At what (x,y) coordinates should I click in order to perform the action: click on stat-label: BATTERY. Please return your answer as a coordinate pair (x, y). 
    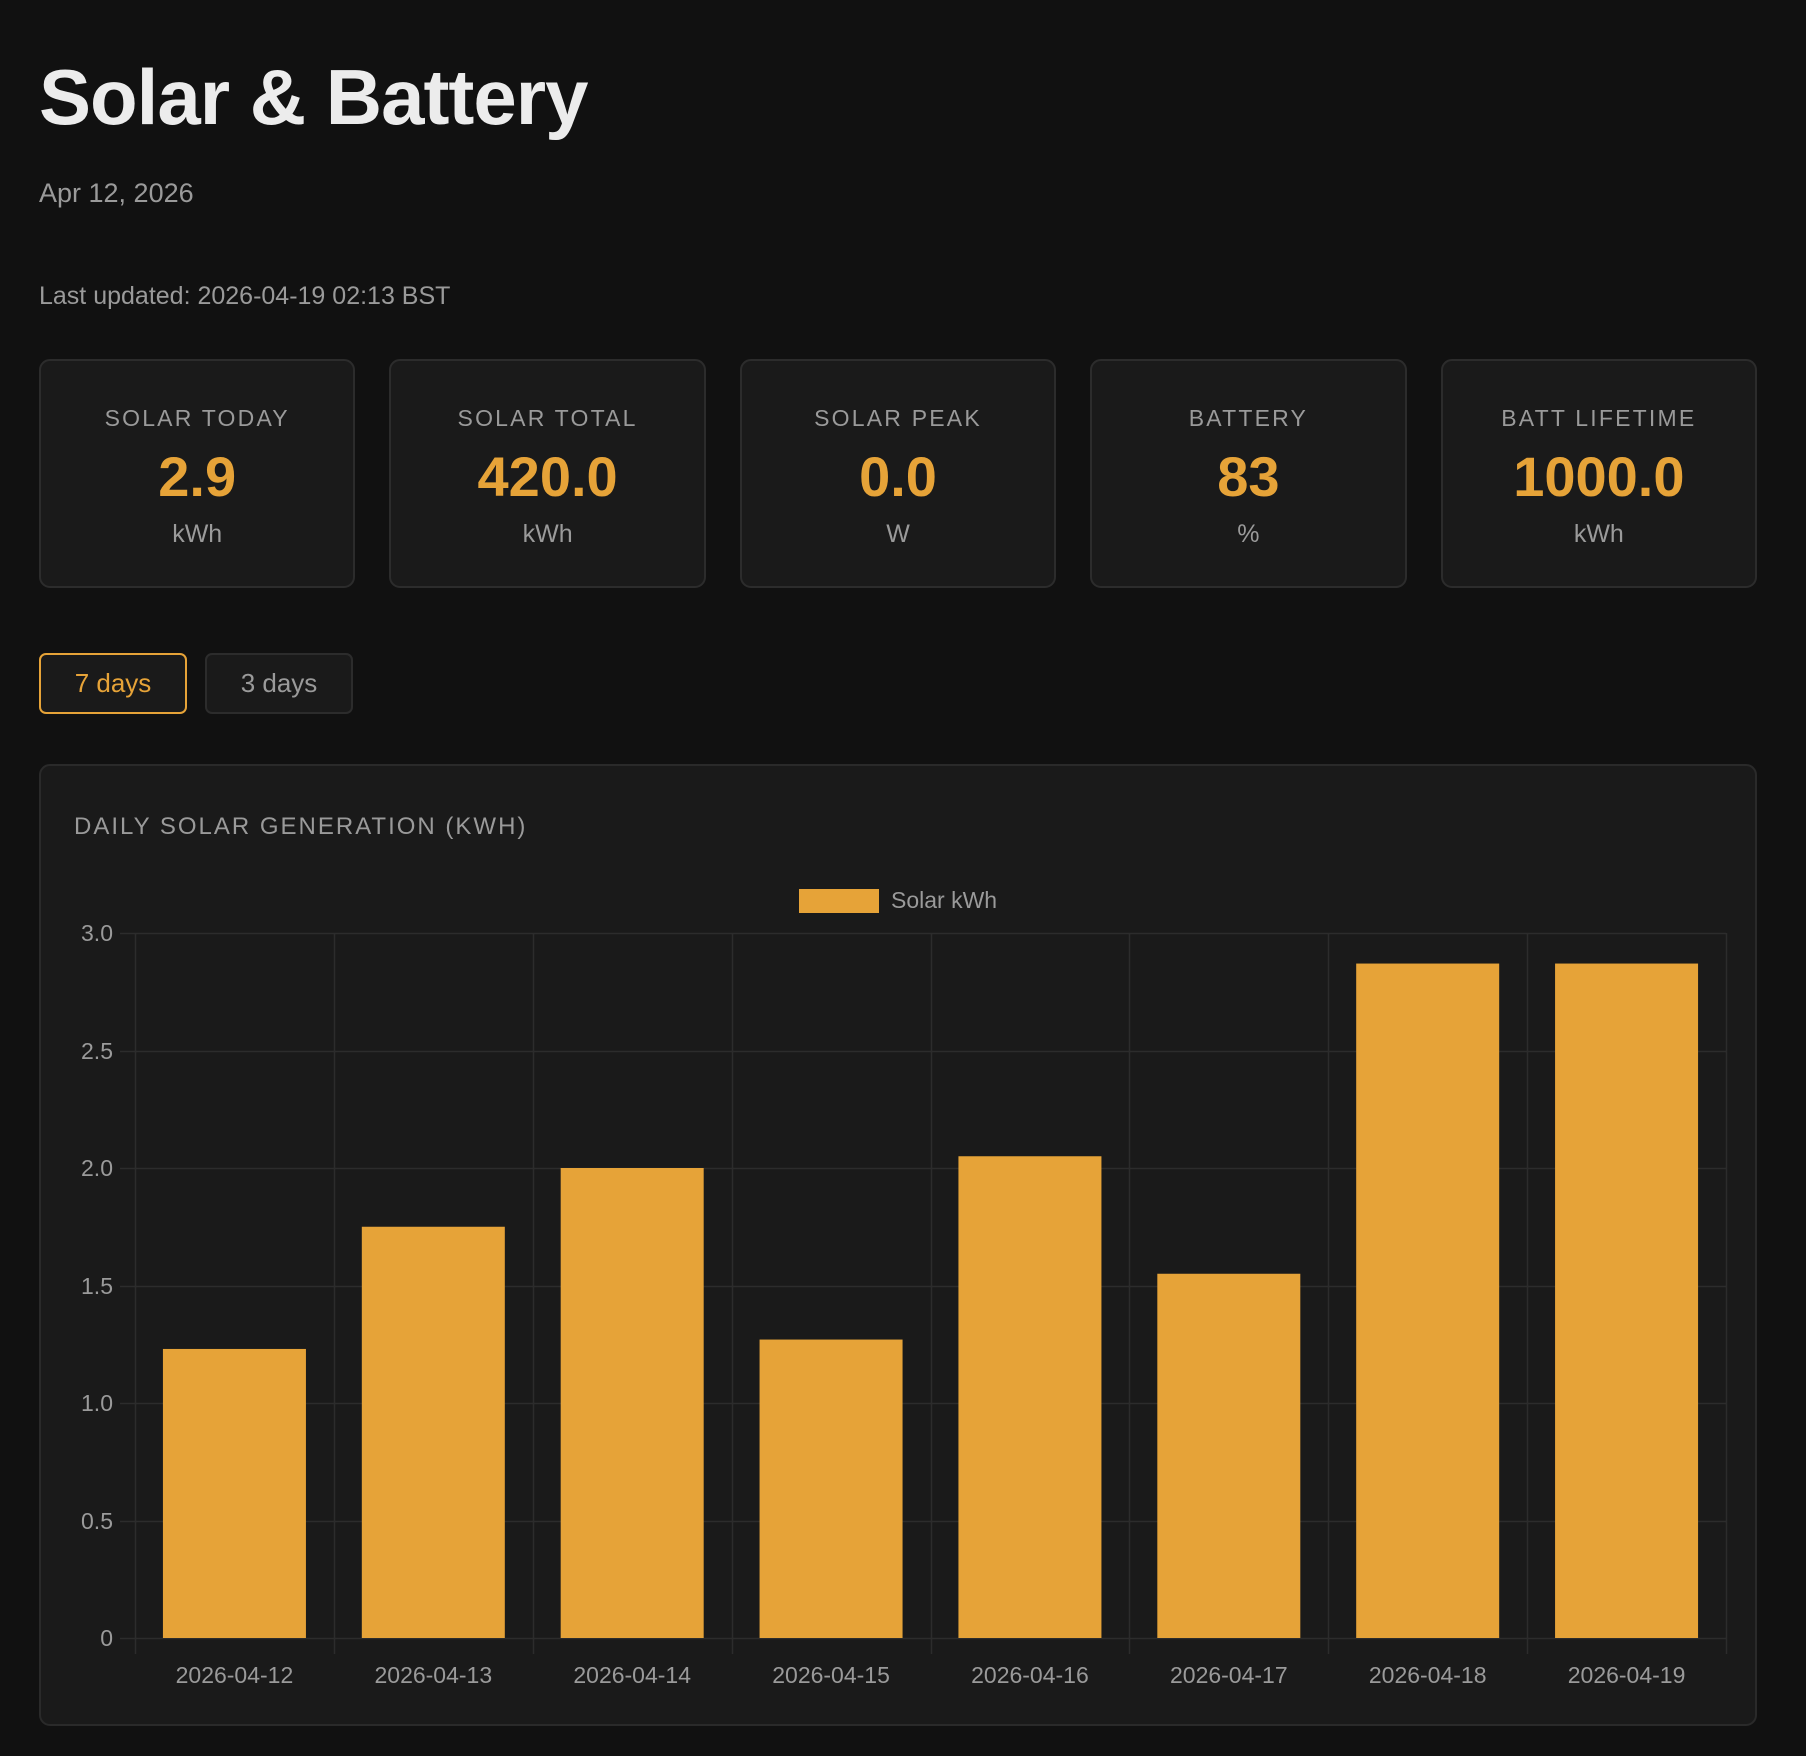
    Looking at the image, I should click on (1248, 418).